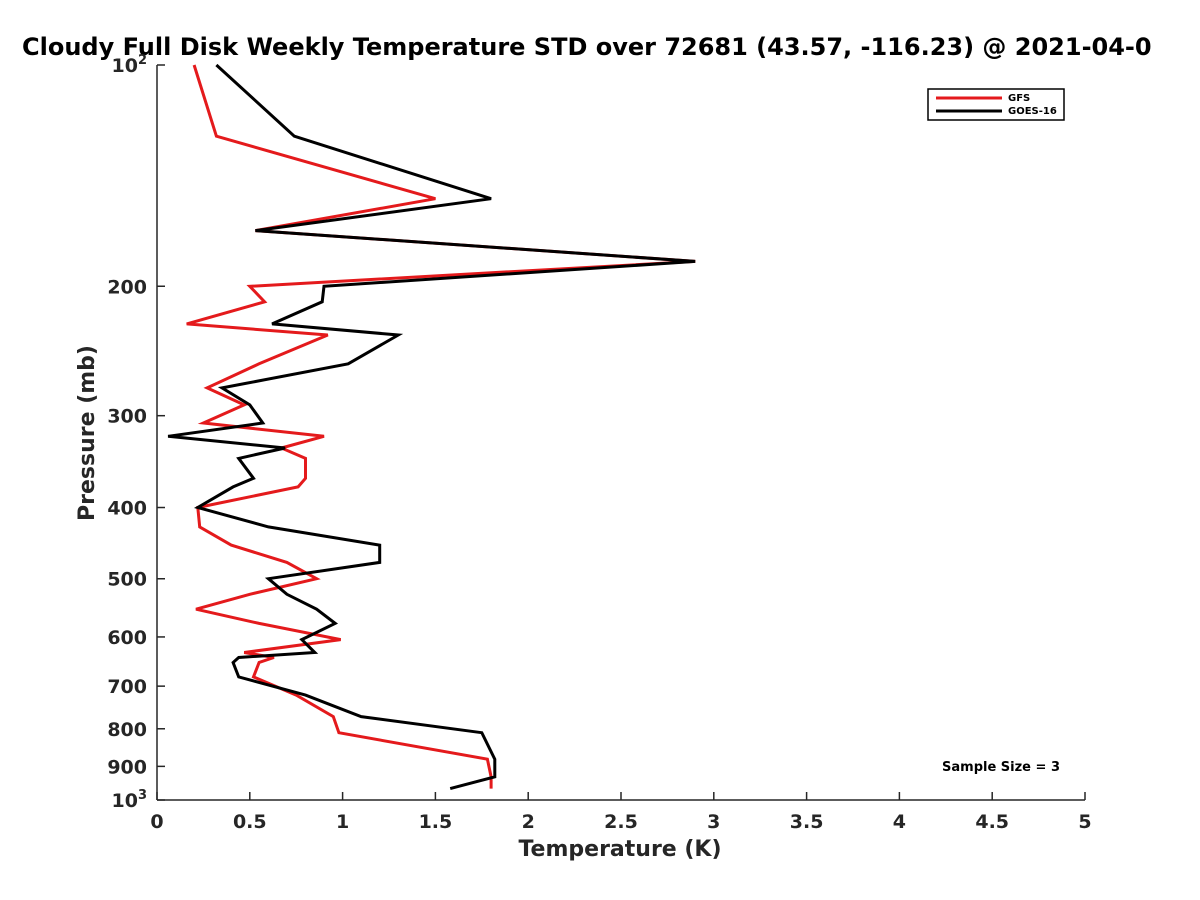 The image size is (1200, 900). Describe the element at coordinates (713, 822) in the screenshot. I see `x-tick-label: 3` at that location.